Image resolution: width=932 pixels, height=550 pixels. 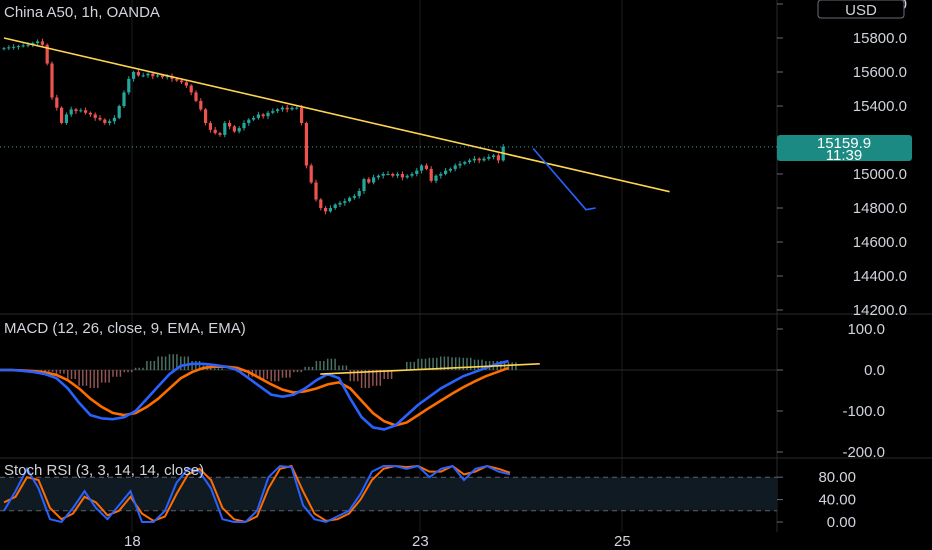 What do you see at coordinates (880, 174) in the screenshot?
I see `price-tick-label: 15000.0` at bounding box center [880, 174].